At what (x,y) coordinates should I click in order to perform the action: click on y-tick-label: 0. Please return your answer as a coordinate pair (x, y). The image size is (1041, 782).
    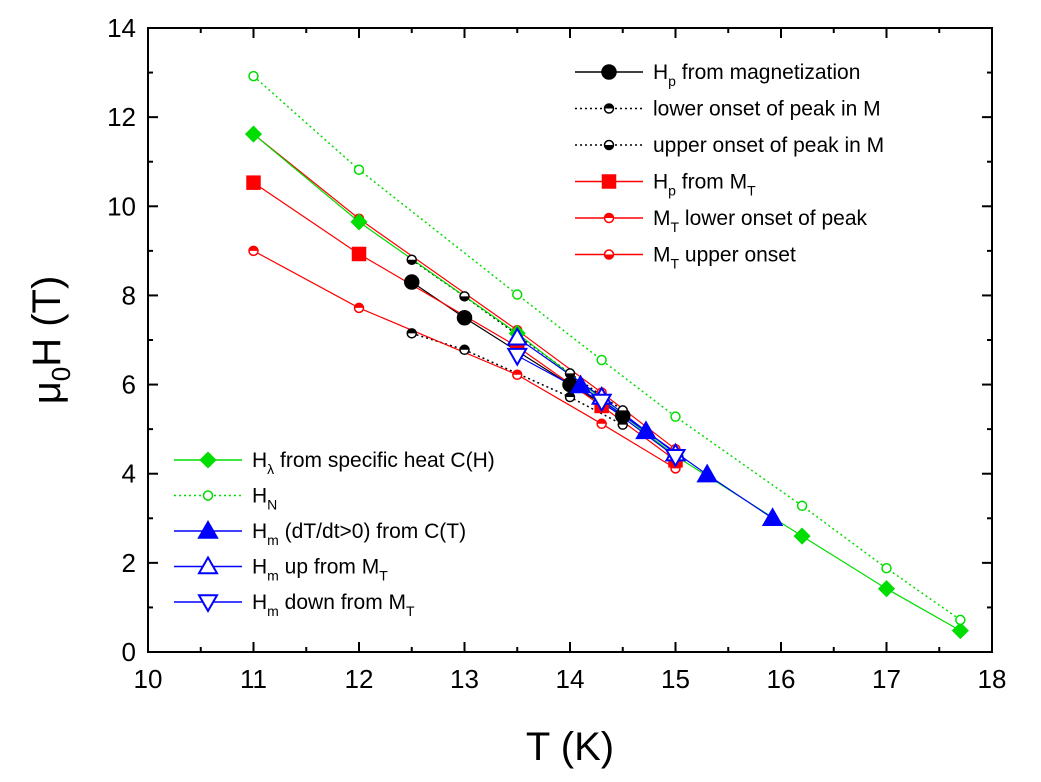
    Looking at the image, I should click on (129, 652).